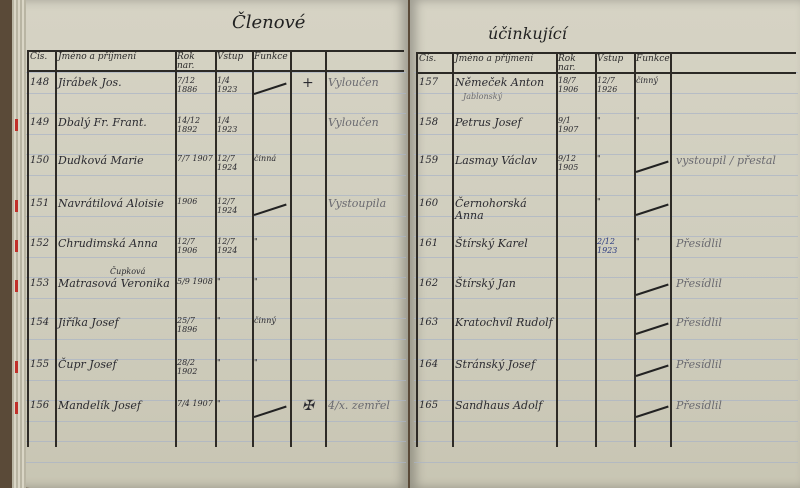  I want to click on row-number: 151, so click(40, 203).